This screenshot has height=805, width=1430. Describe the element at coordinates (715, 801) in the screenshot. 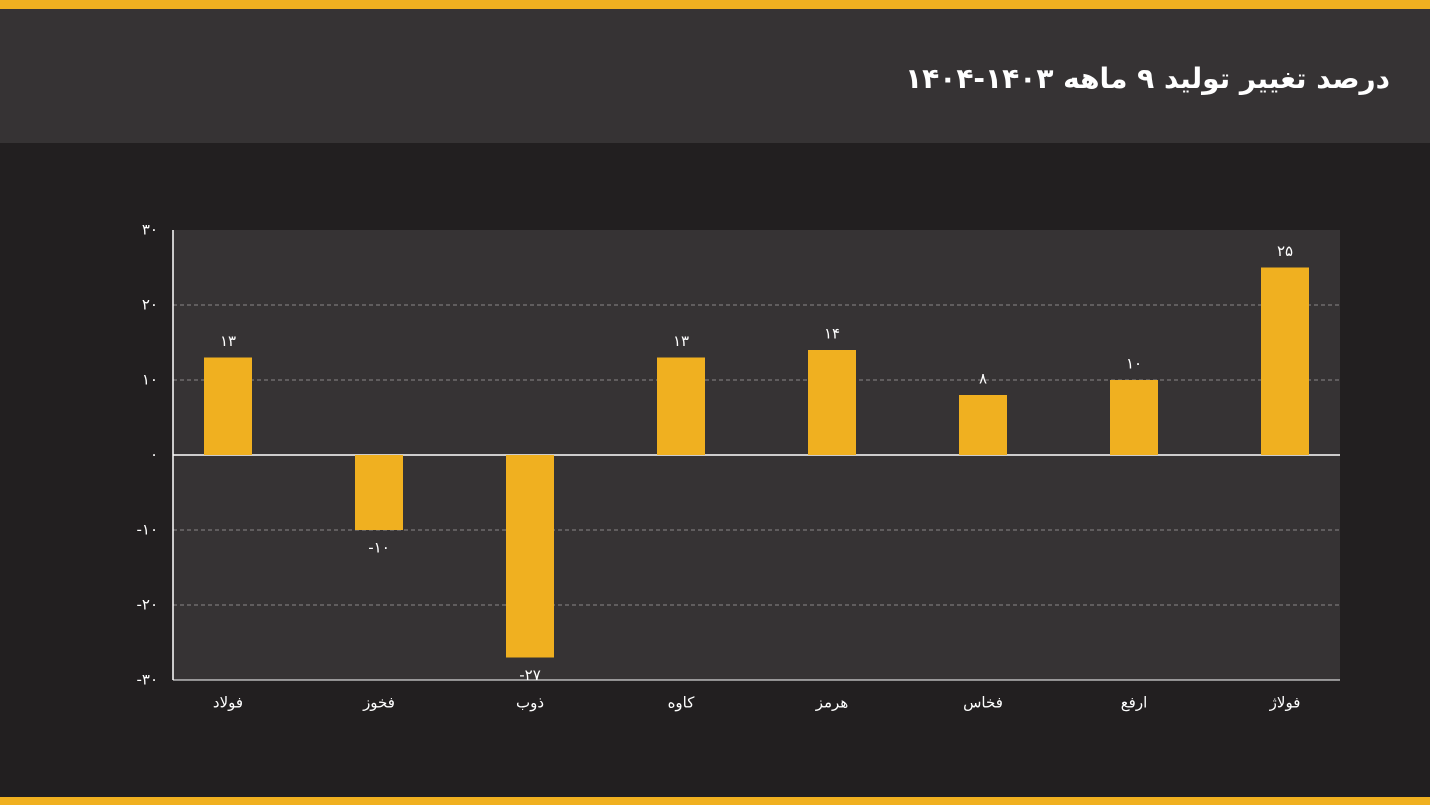

I see `bottom-stripe` at that location.